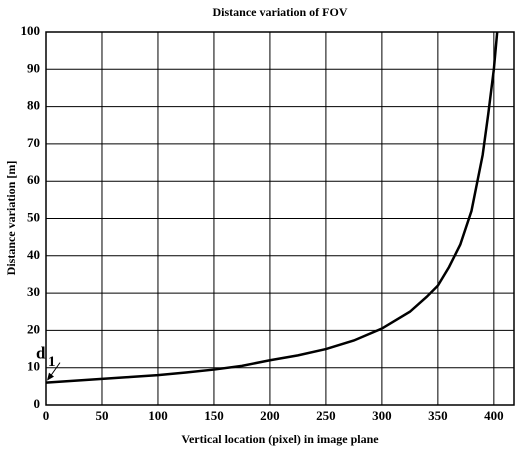 The height and width of the screenshot is (453, 516). What do you see at coordinates (214, 415) in the screenshot?
I see `x-tick-label: 150` at bounding box center [214, 415].